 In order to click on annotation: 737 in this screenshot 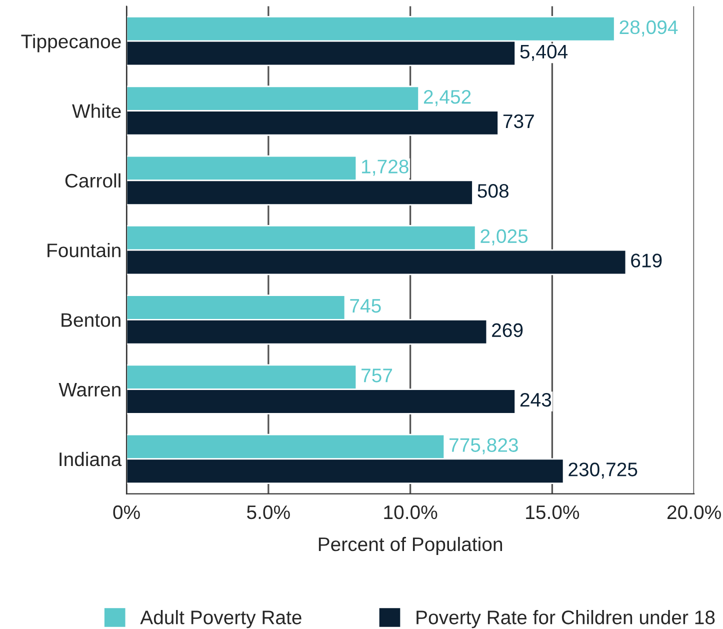, I will do `click(518, 121)`.